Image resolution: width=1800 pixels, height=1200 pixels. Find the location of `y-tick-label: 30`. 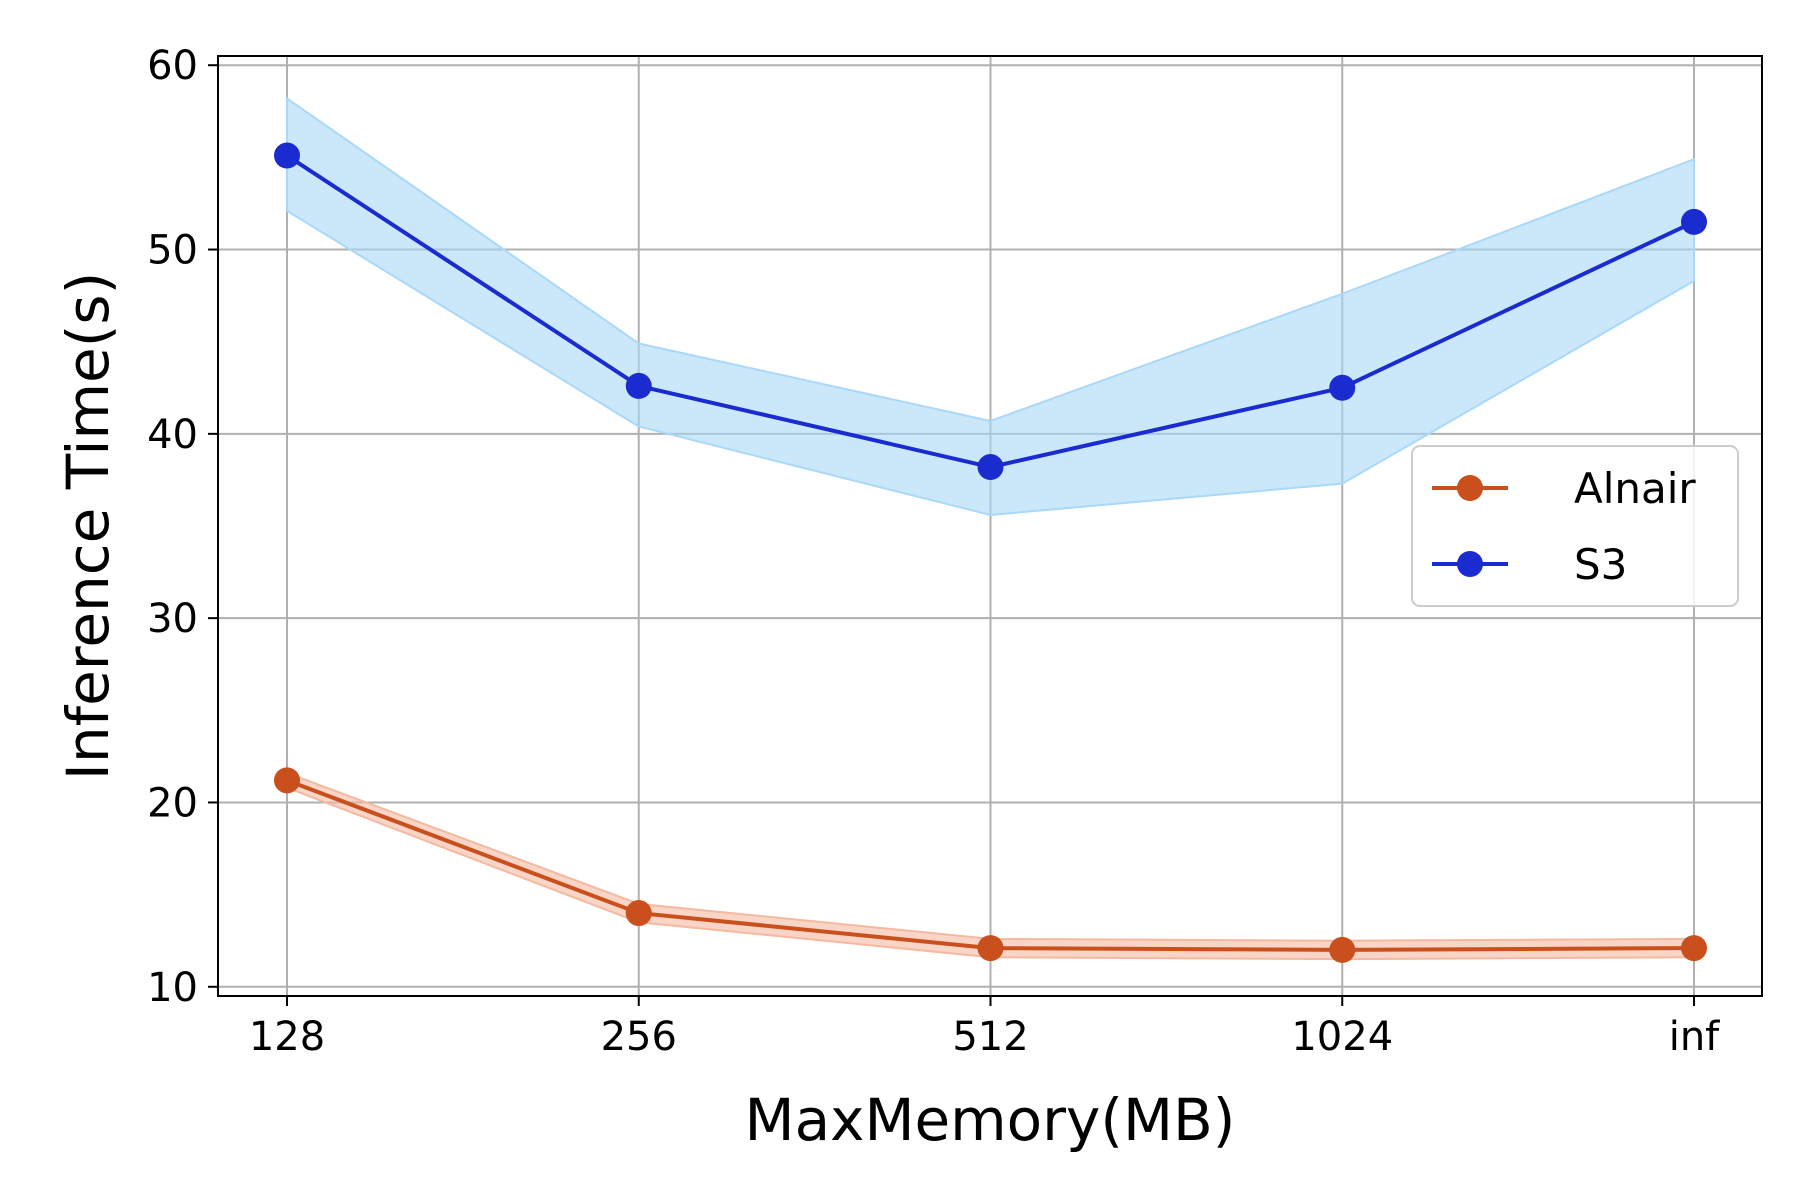

y-tick-label: 30 is located at coordinates (172, 619).